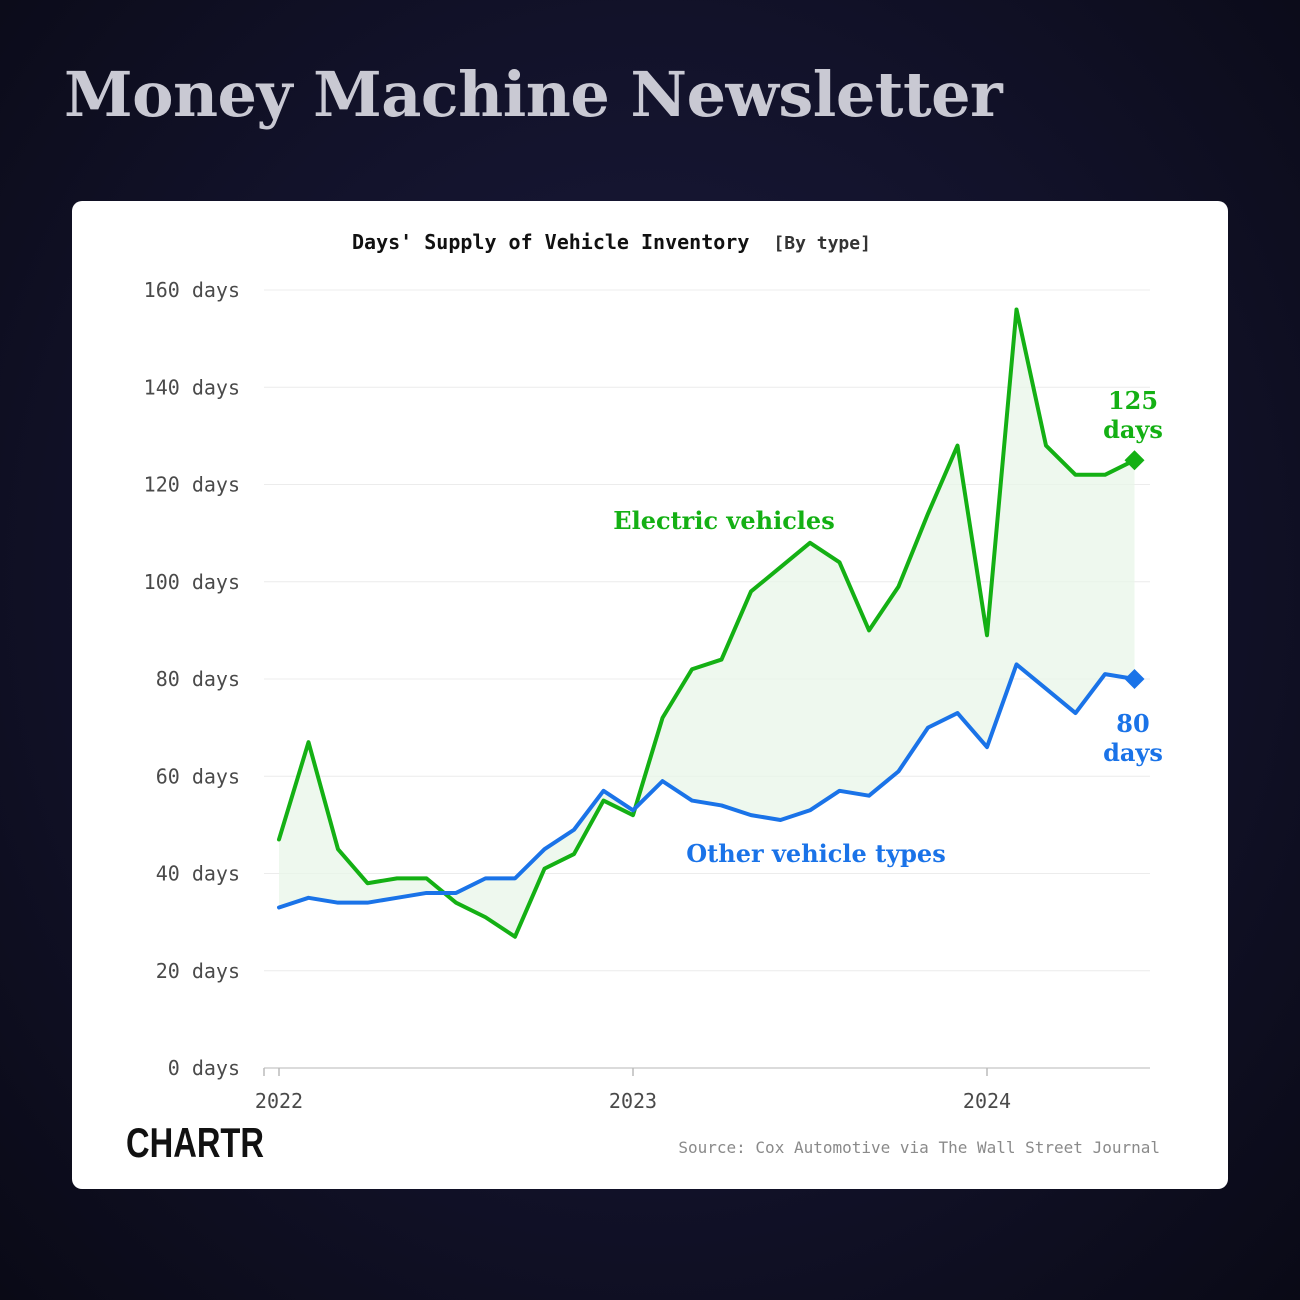 This screenshot has width=1300, height=1300. I want to click on y-tick-label: 160 days, so click(192, 290).